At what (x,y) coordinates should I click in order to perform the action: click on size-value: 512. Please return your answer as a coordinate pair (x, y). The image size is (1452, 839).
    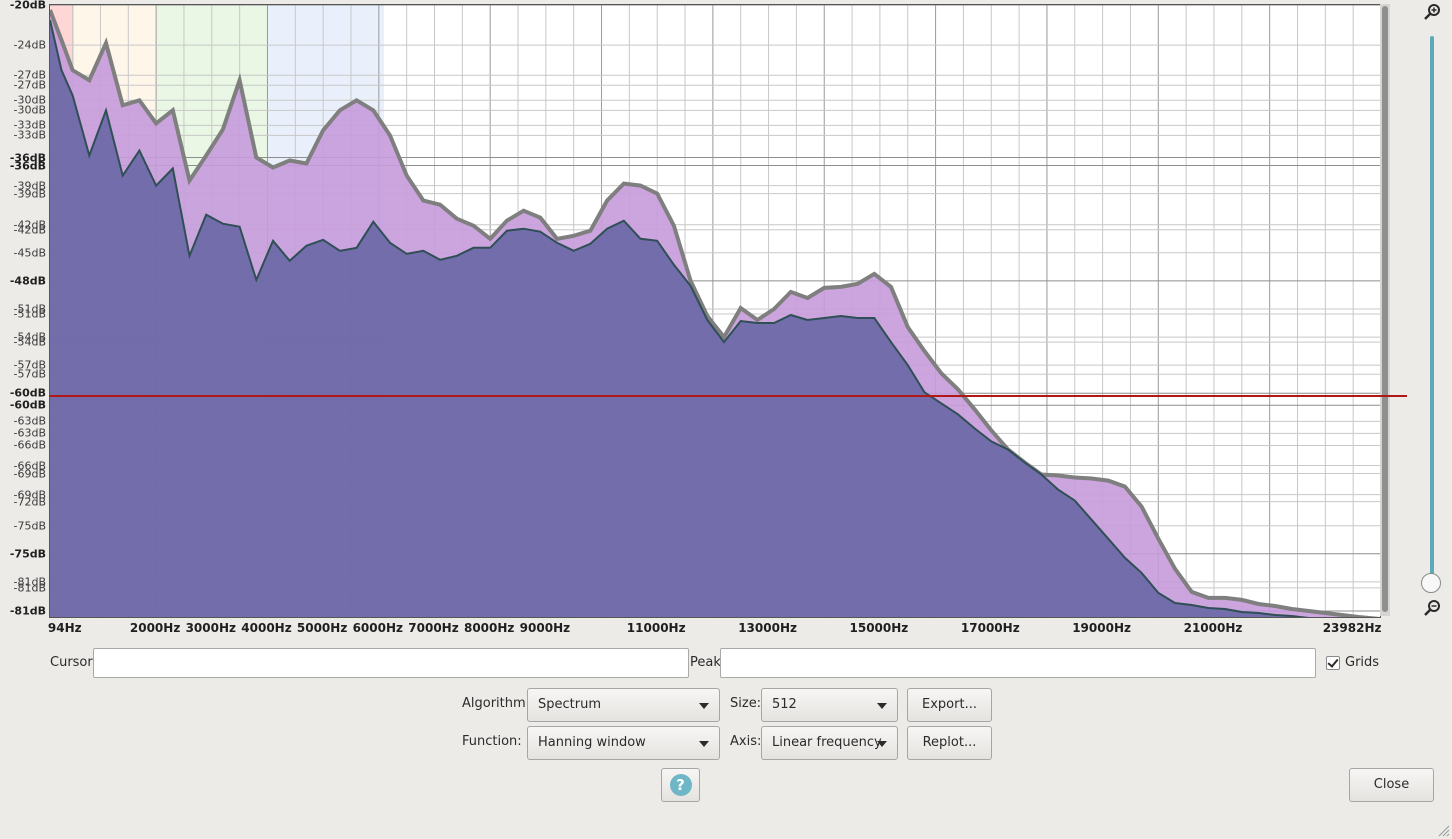
    Looking at the image, I should click on (784, 704).